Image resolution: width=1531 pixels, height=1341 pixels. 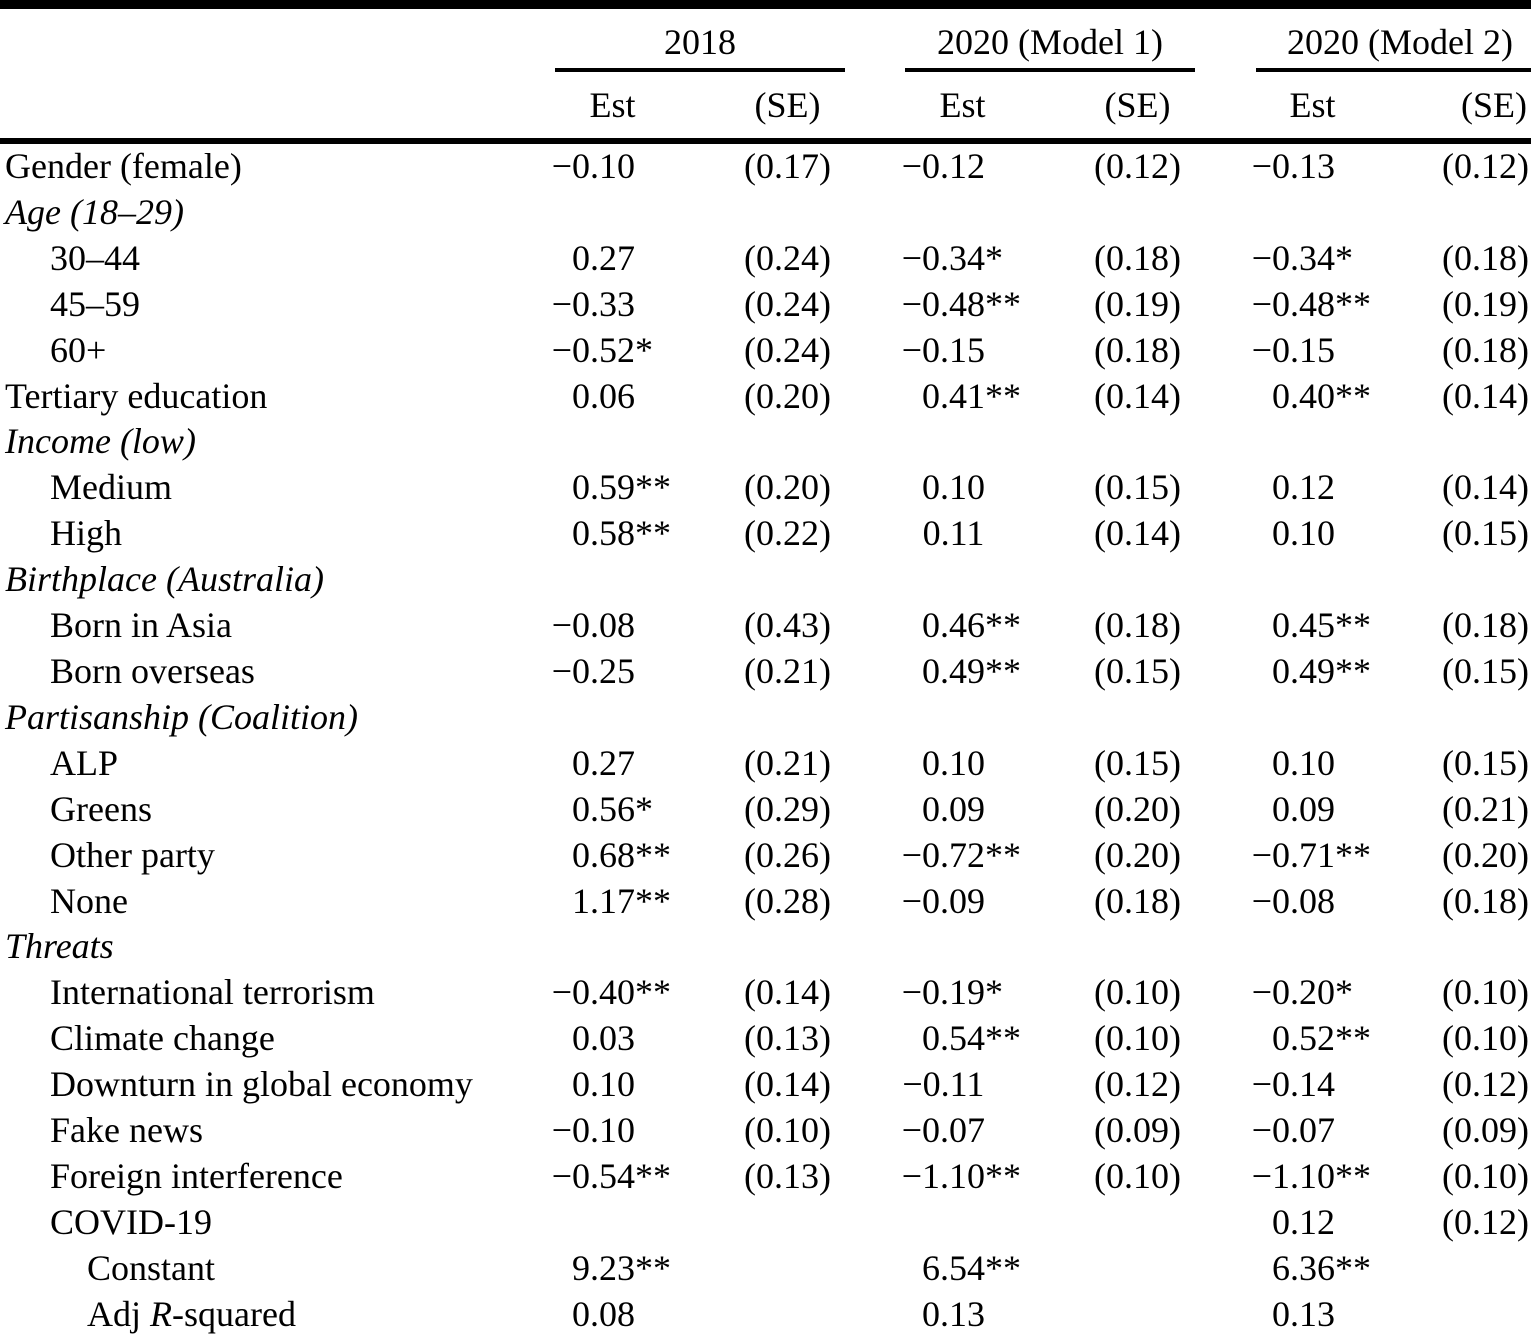 What do you see at coordinates (787, 854) in the screenshot?
I see `se-cell: (0.26)` at bounding box center [787, 854].